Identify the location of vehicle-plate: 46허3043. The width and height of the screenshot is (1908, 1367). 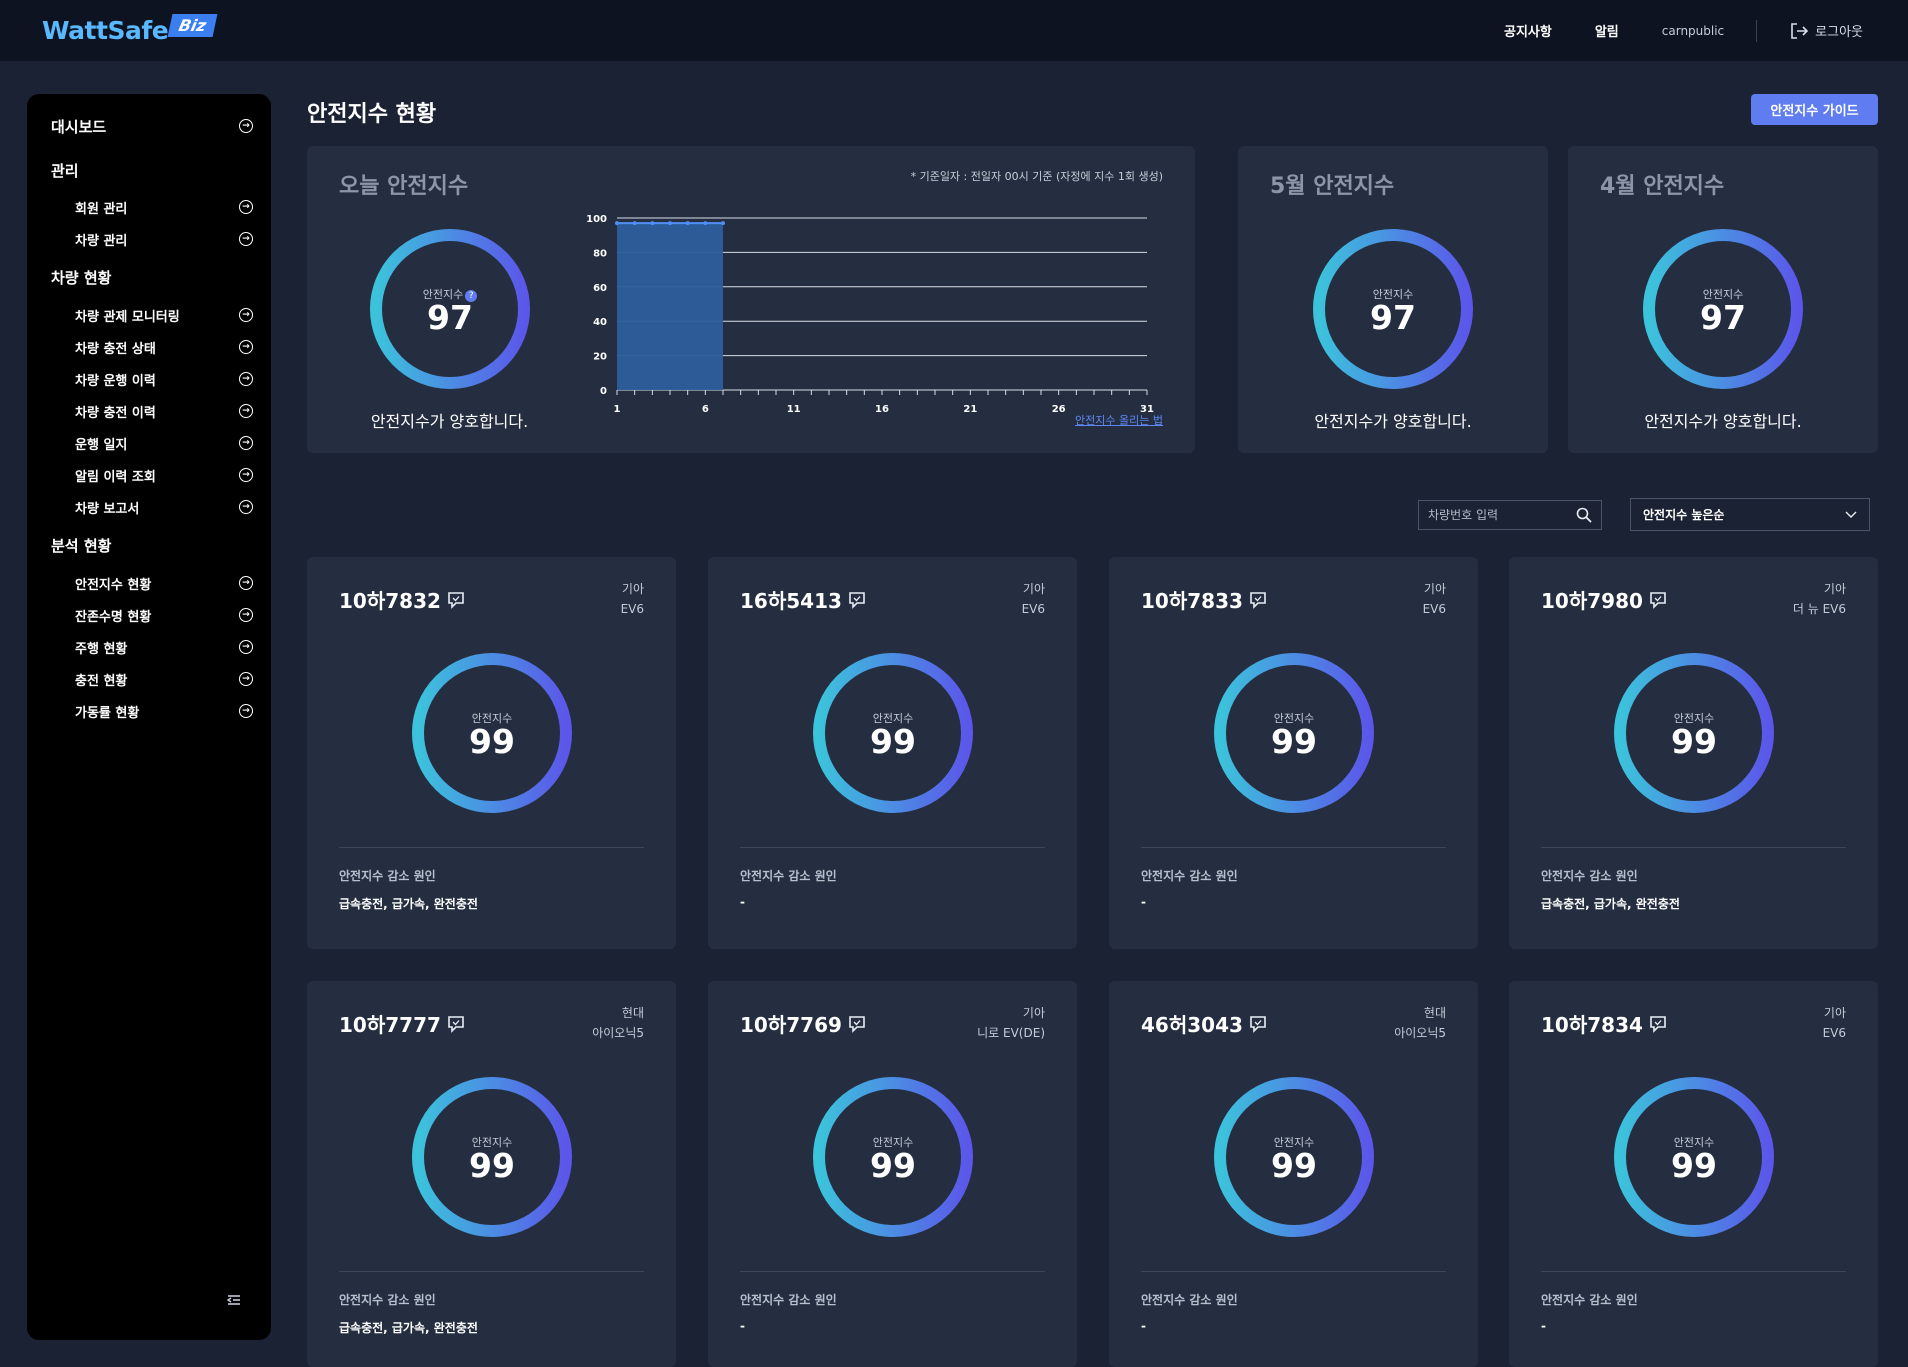
(1204, 1023).